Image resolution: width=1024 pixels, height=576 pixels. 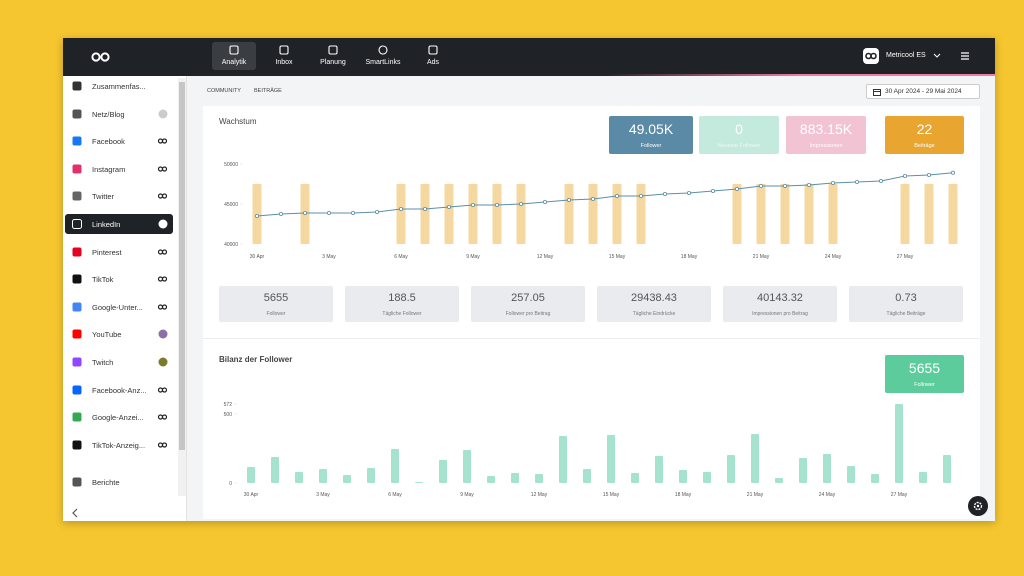 What do you see at coordinates (383, 62) in the screenshot?
I see `nav-label: SmartLinks` at bounding box center [383, 62].